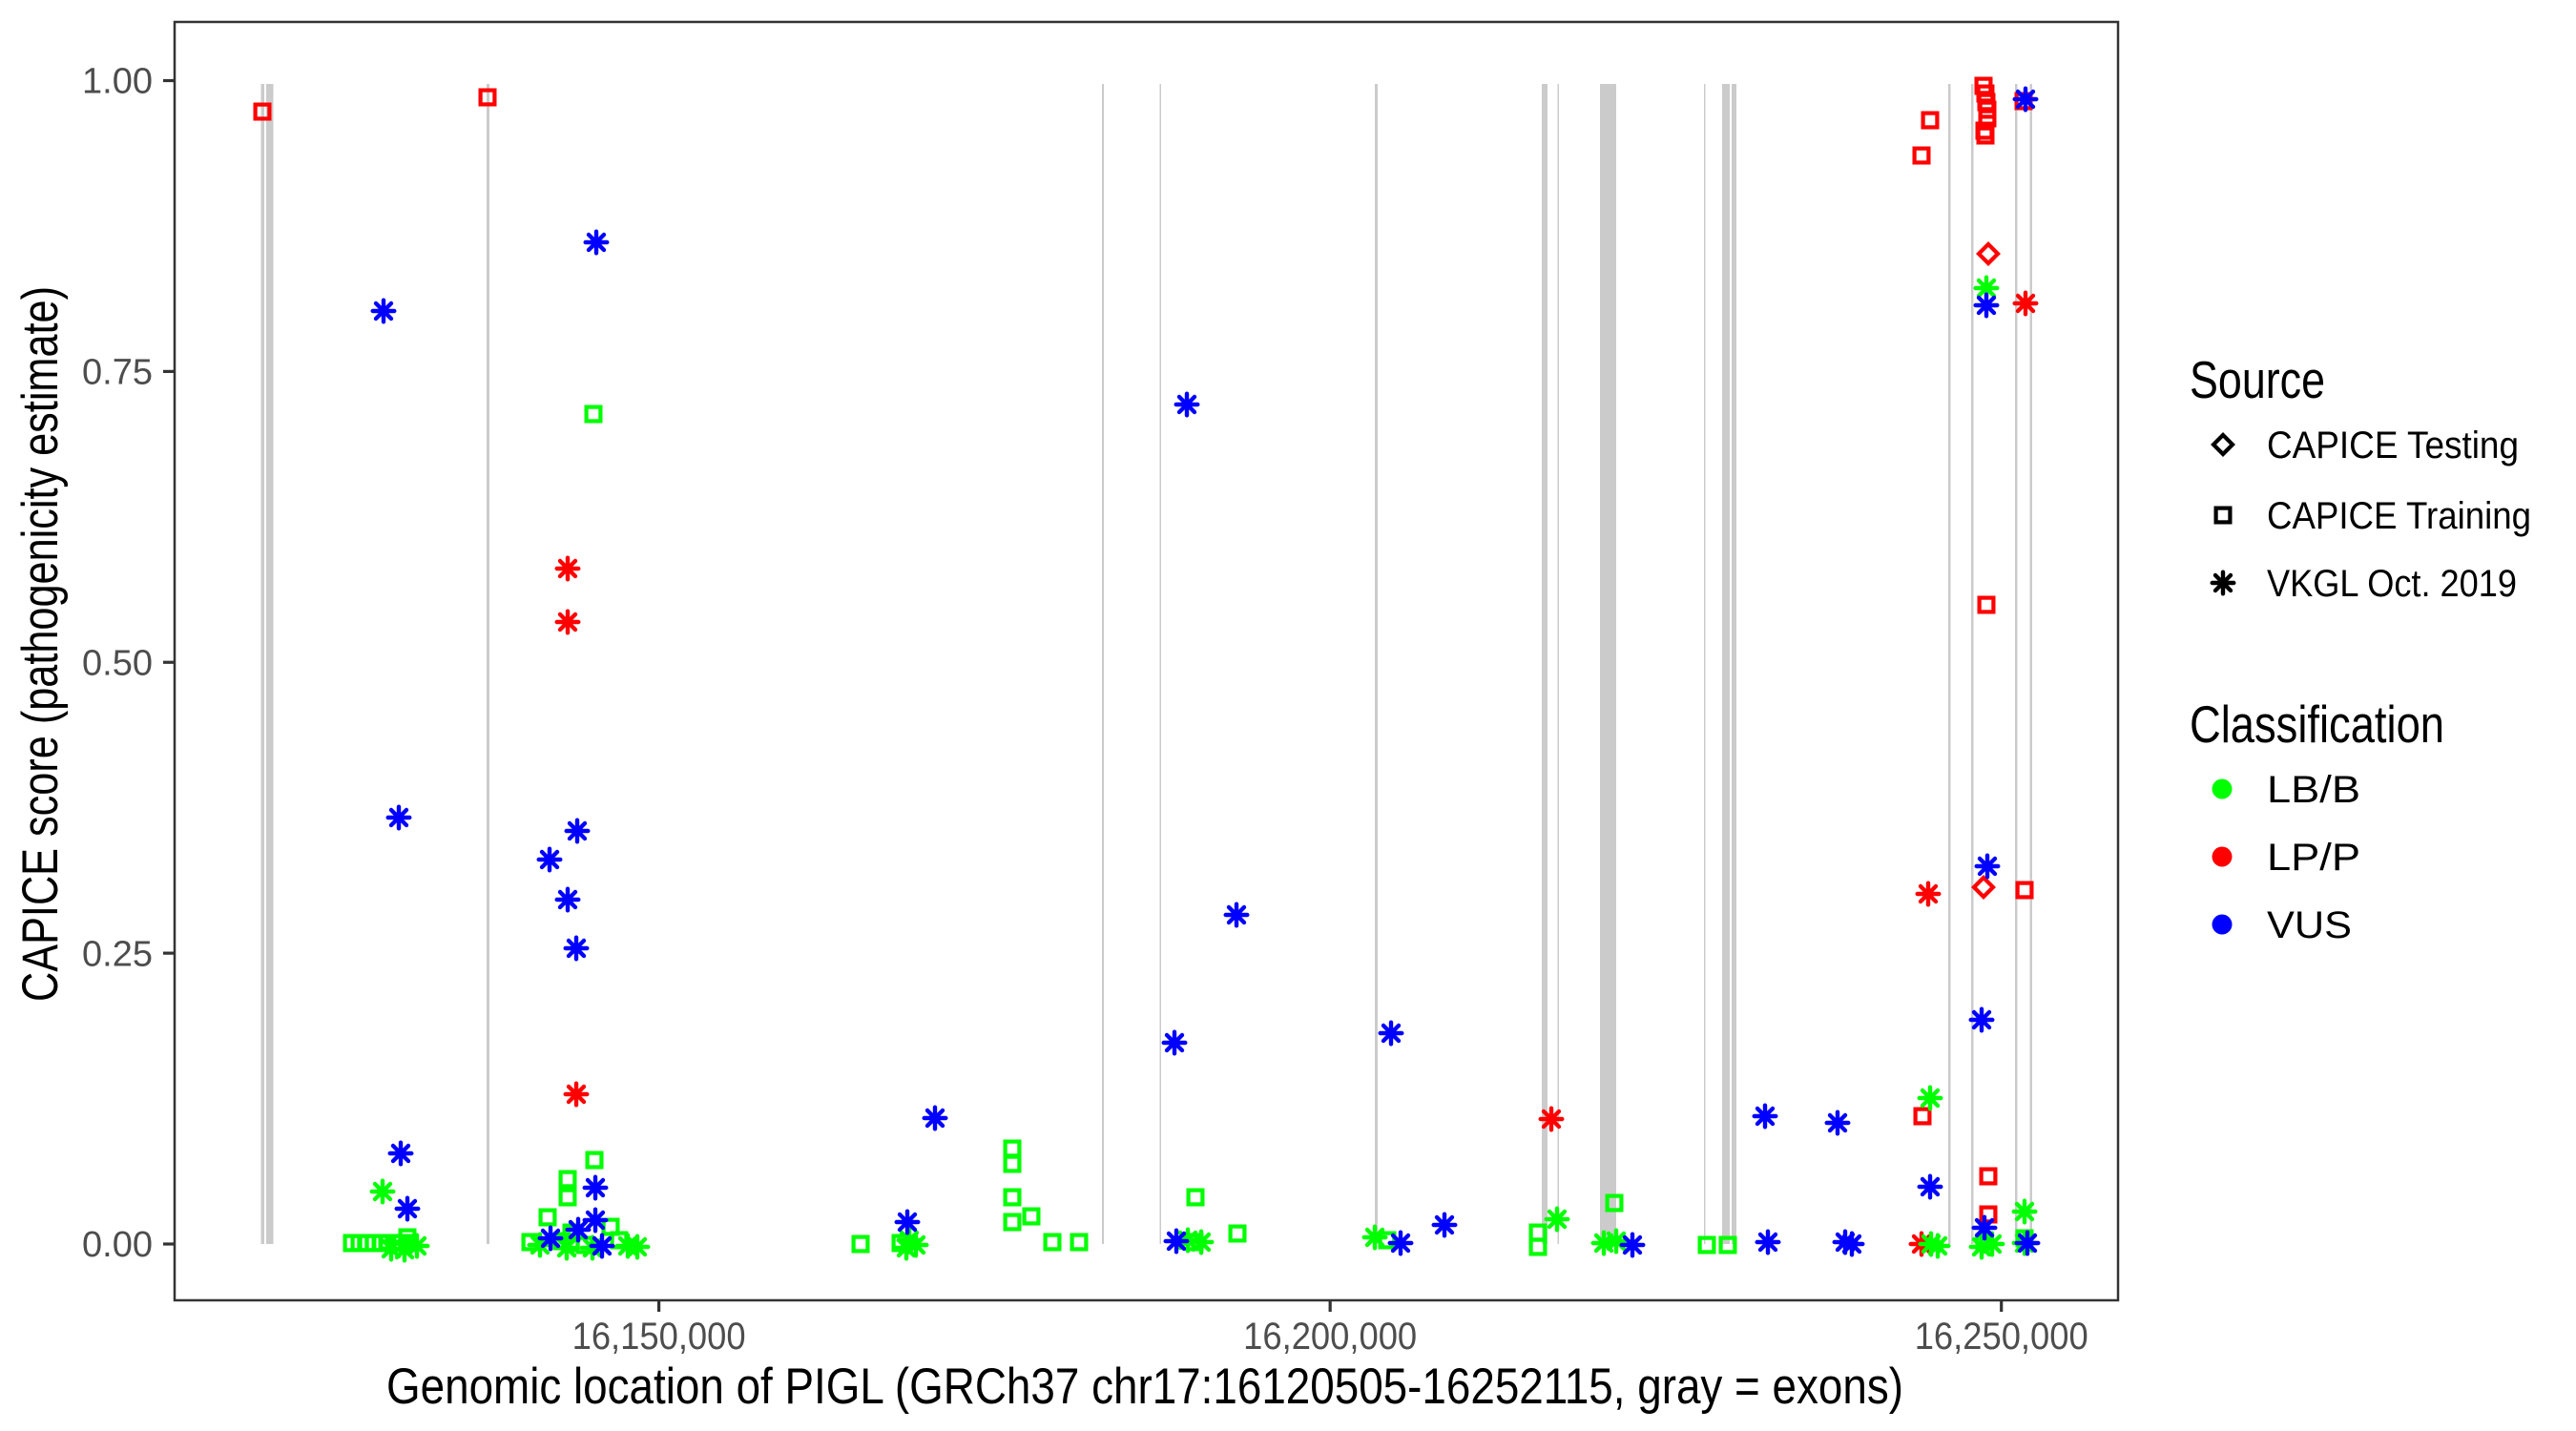 This screenshot has width=2576, height=1431. What do you see at coordinates (2309, 925) in the screenshot?
I see `svg-text: VUS` at bounding box center [2309, 925].